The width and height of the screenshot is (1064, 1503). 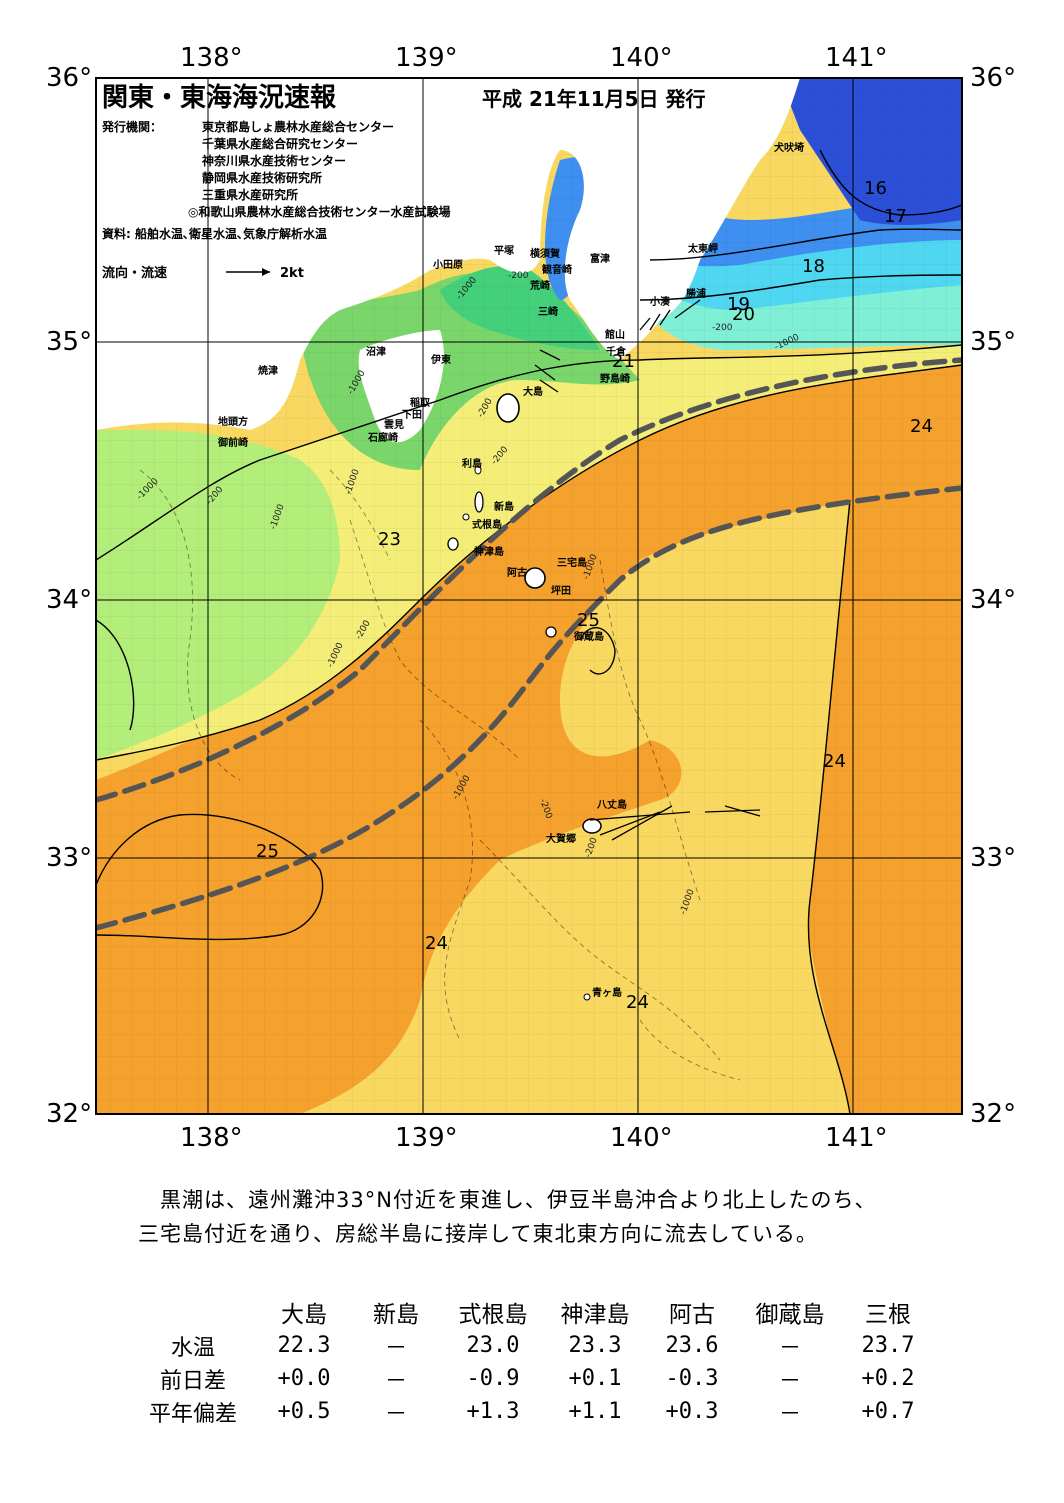 I want to click on island-miyake, so click(x=535, y=578).